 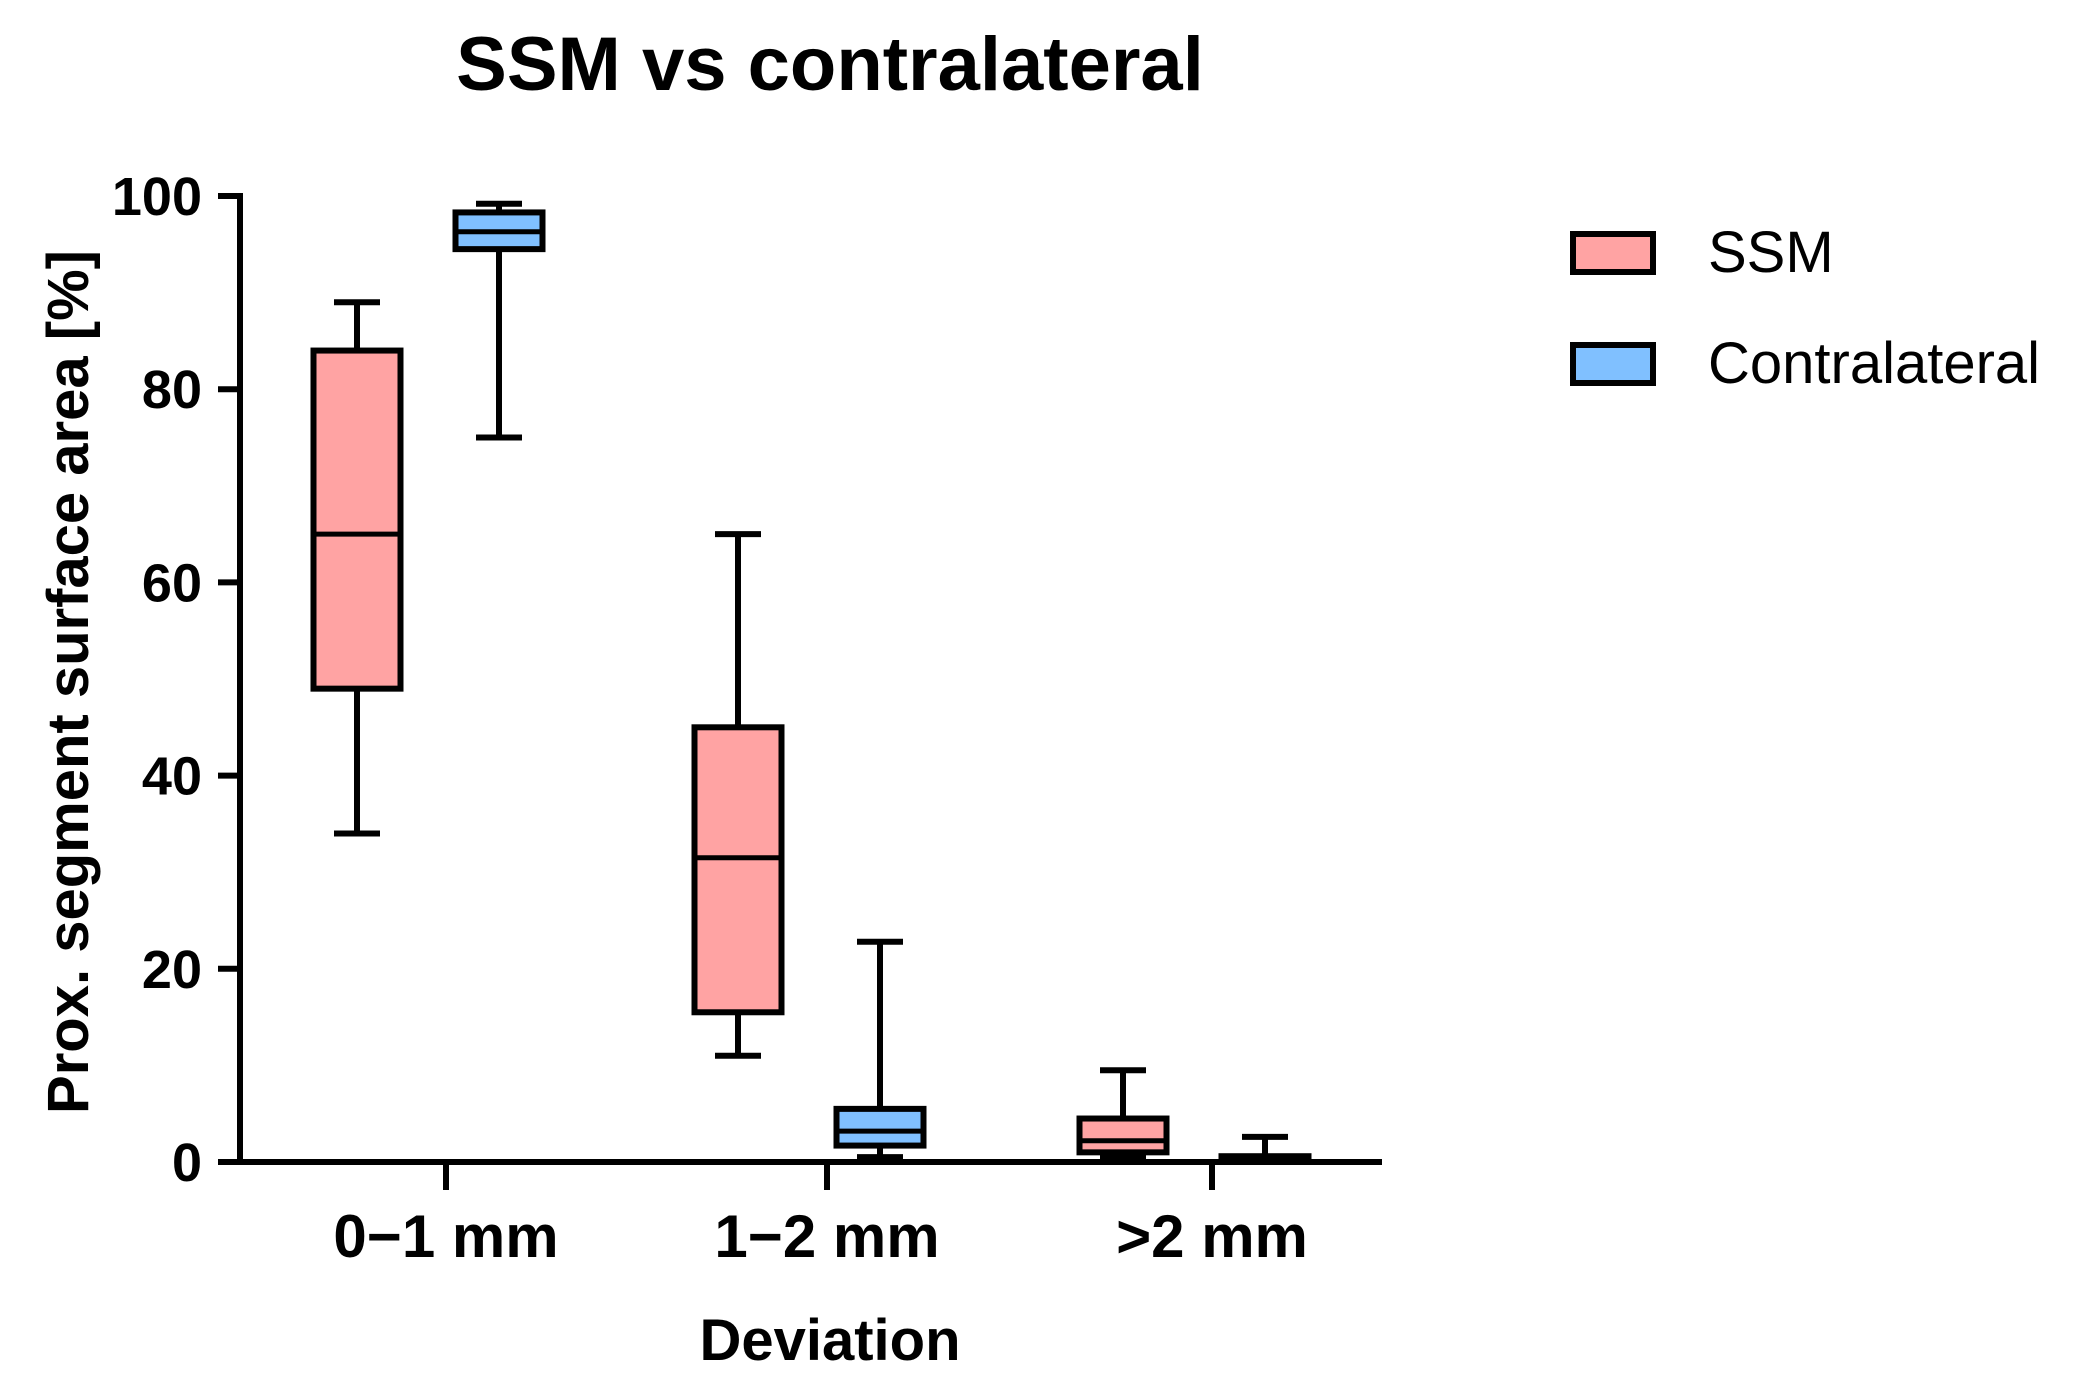 I want to click on legend-item-contralateral: Contralateral, so click(x=1805, y=363).